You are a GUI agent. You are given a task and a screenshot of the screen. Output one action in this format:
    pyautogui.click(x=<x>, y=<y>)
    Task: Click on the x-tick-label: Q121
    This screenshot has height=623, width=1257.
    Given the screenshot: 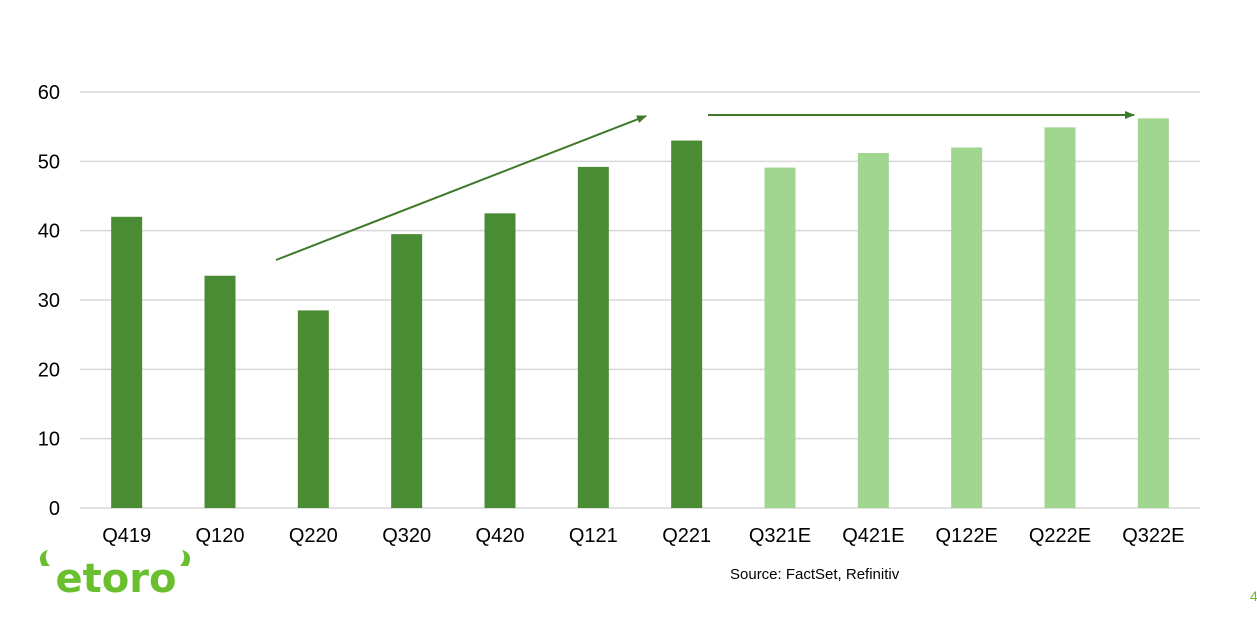 What is the action you would take?
    pyautogui.click(x=593, y=536)
    